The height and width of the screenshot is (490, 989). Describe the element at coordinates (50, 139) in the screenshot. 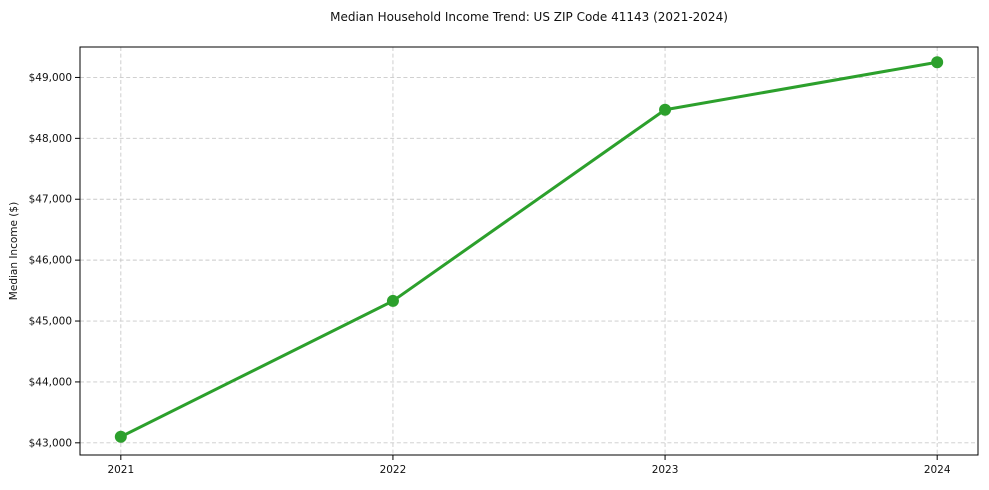

I see `y-tick-label: $48,000` at that location.